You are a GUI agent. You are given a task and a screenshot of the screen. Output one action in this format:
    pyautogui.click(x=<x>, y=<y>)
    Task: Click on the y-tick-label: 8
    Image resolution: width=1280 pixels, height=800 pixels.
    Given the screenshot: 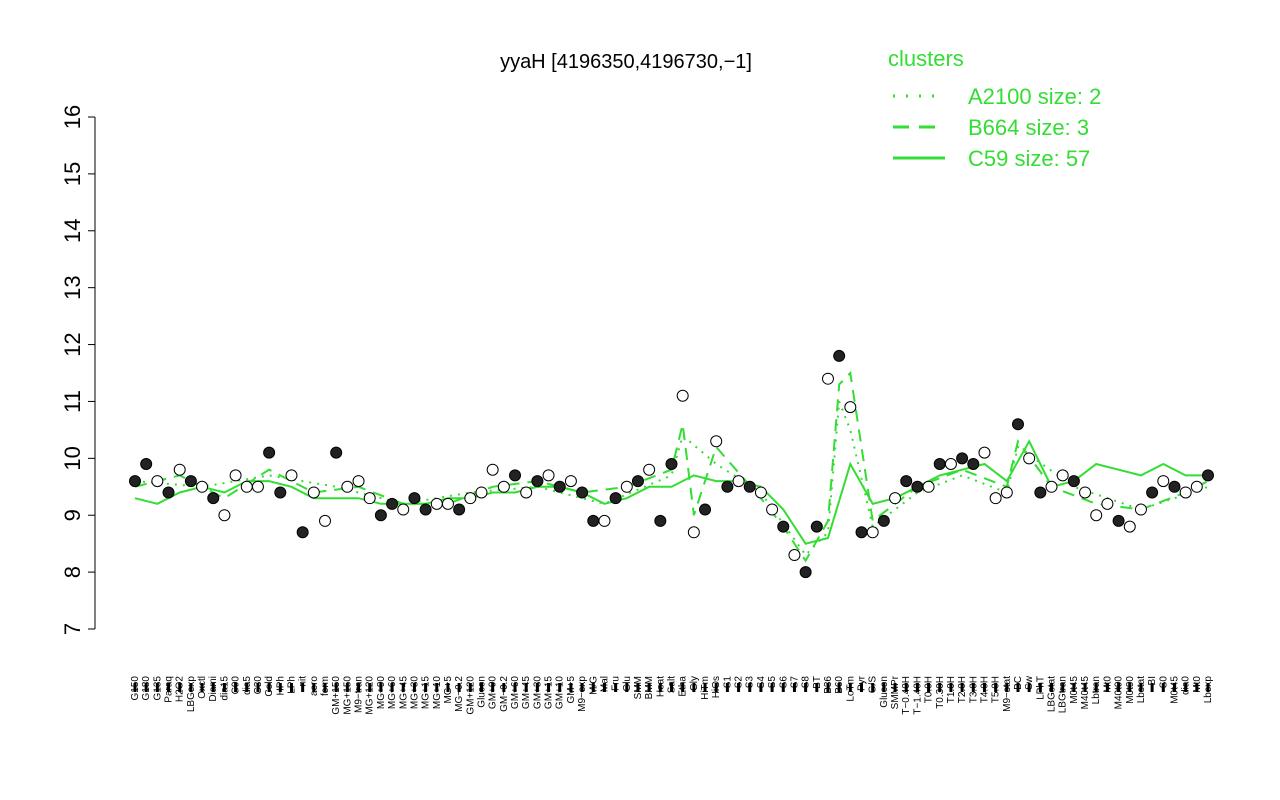 What is the action you would take?
    pyautogui.click(x=72, y=572)
    